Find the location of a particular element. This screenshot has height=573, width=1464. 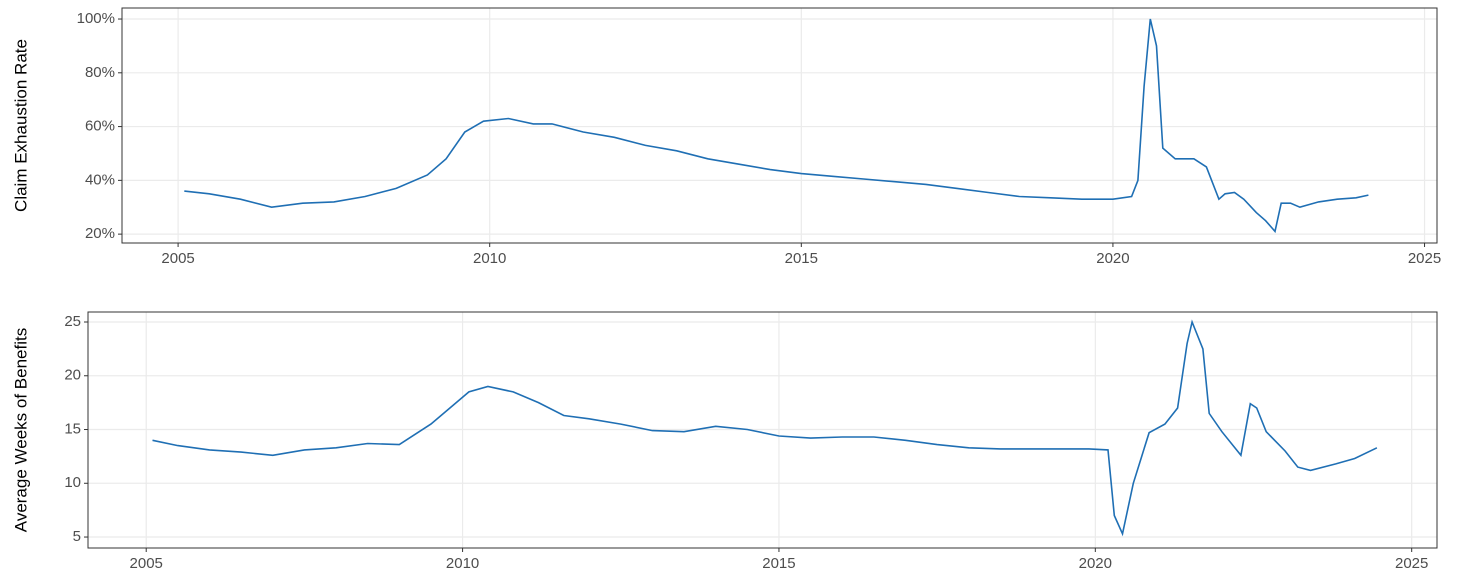

y-tick-label: 20 is located at coordinates (72, 375).